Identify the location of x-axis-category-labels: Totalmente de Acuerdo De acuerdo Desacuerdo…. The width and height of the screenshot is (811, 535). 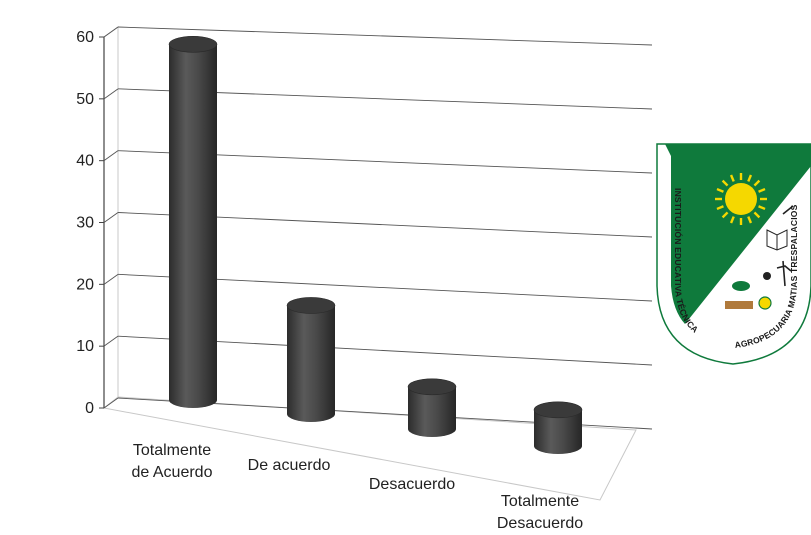
(358, 487).